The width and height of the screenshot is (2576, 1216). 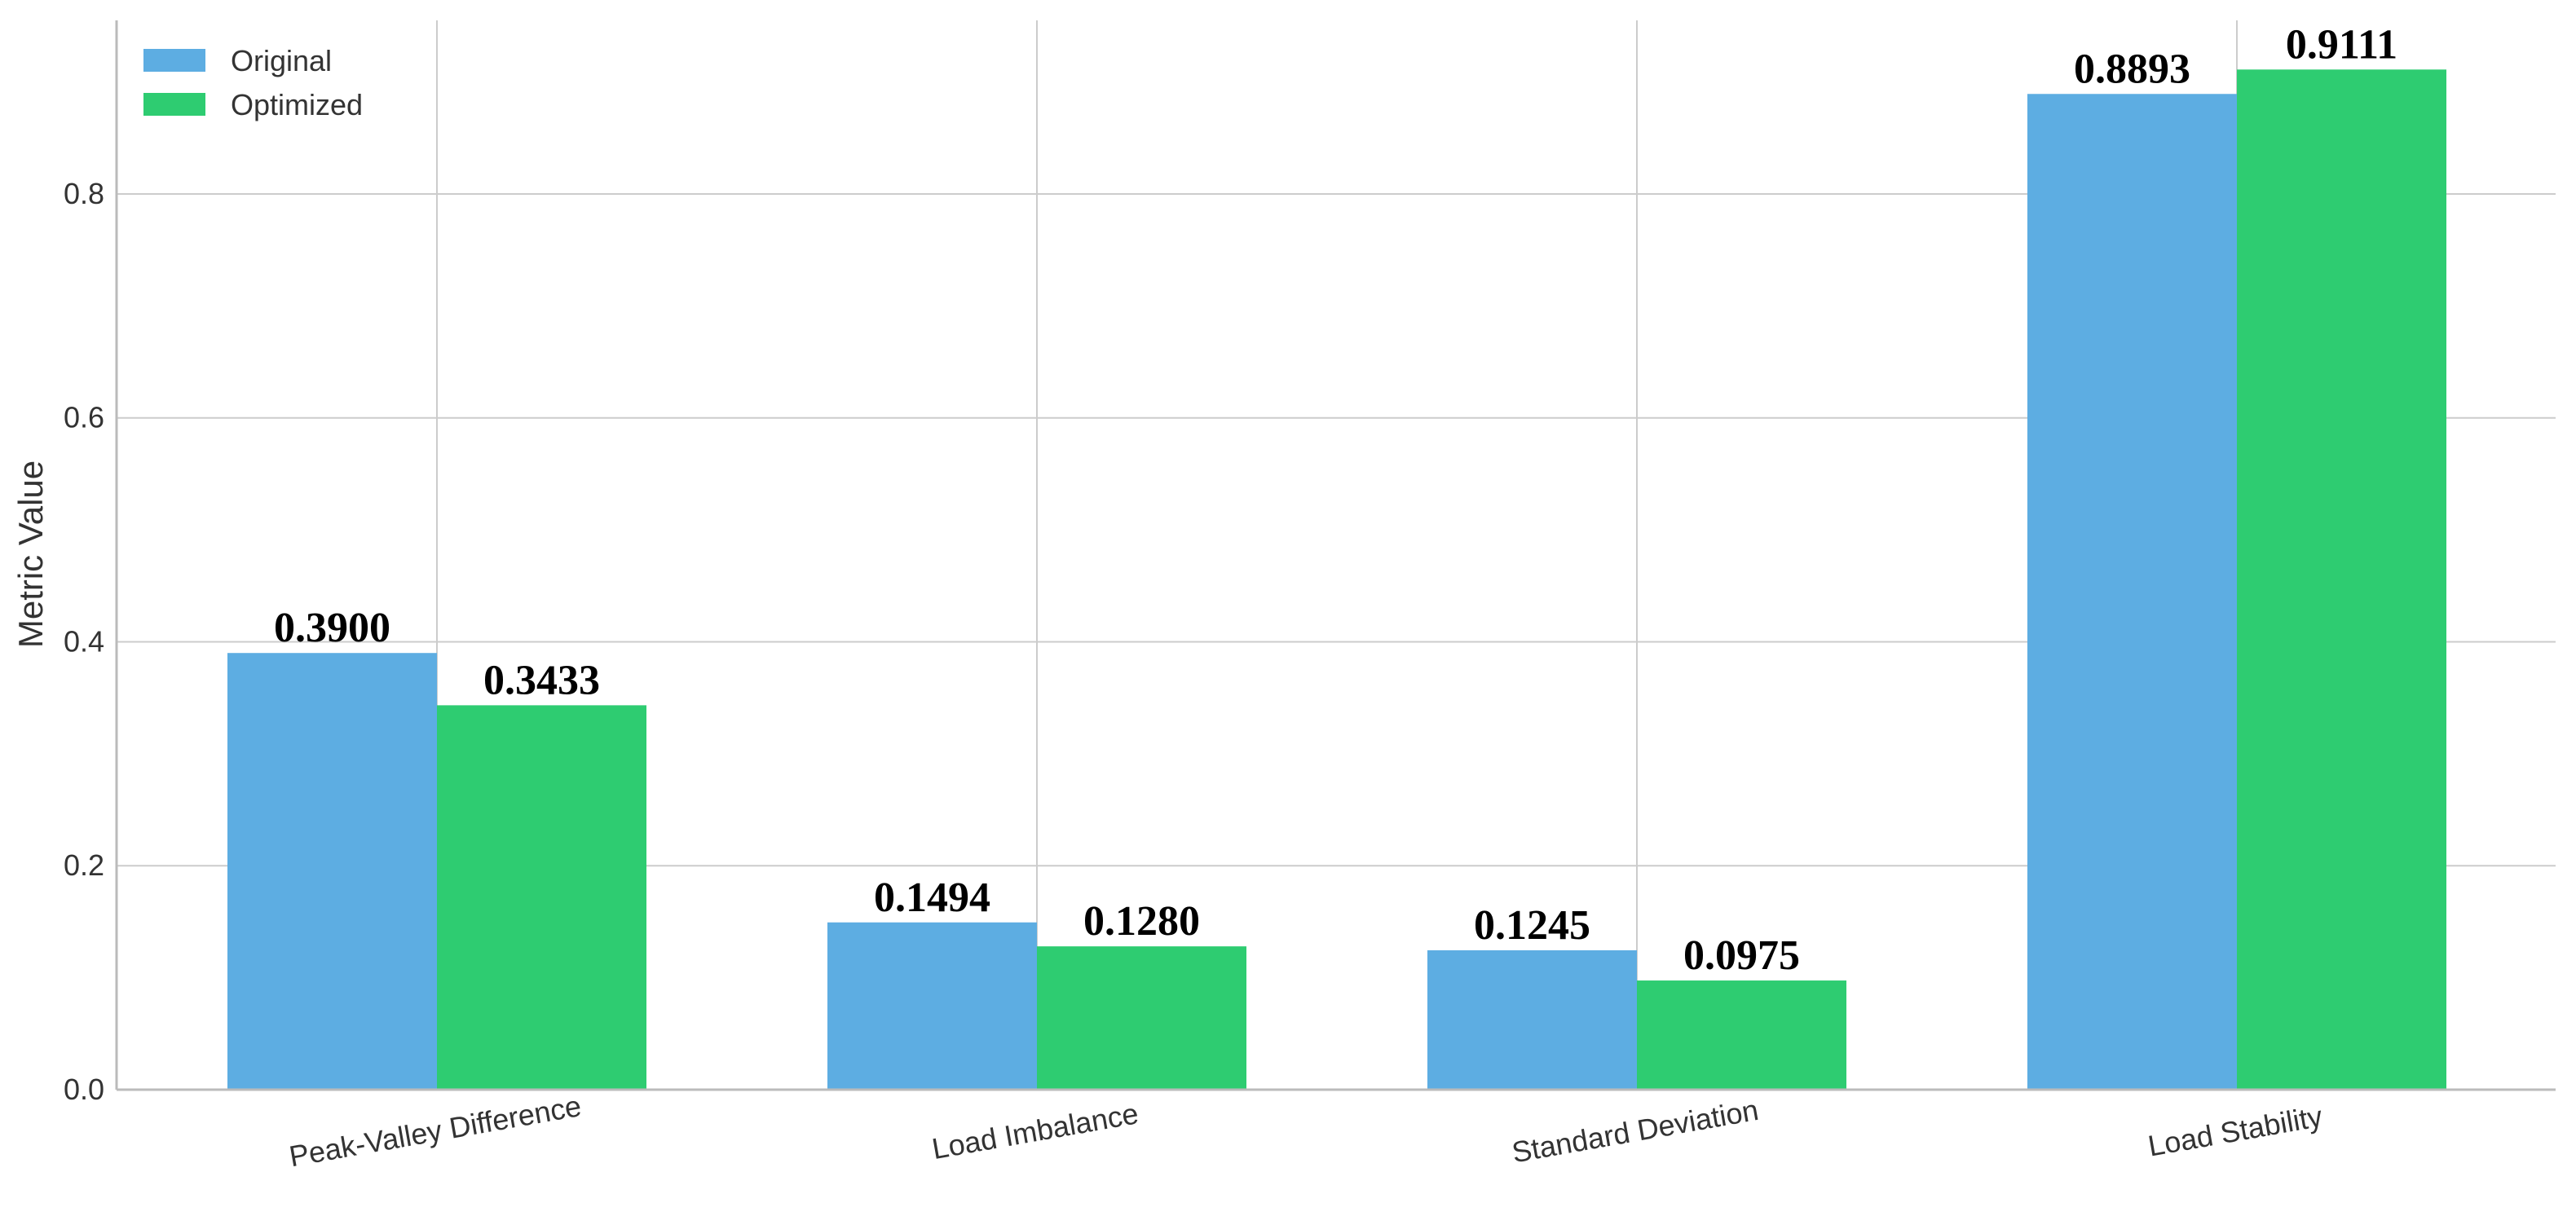 What do you see at coordinates (2132, 69) in the screenshot?
I see `bar-value-label: 0.8893` at bounding box center [2132, 69].